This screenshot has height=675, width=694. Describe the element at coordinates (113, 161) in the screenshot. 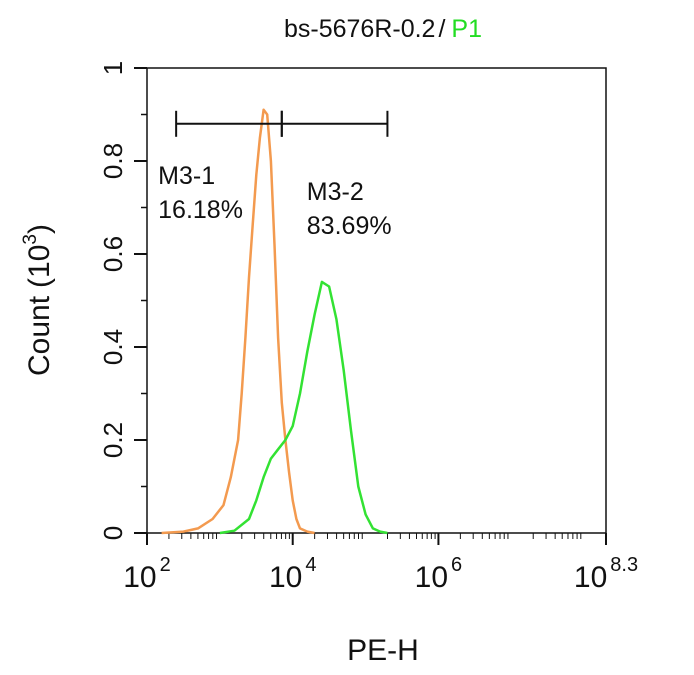

I see `y-tick-label: 0.8` at that location.